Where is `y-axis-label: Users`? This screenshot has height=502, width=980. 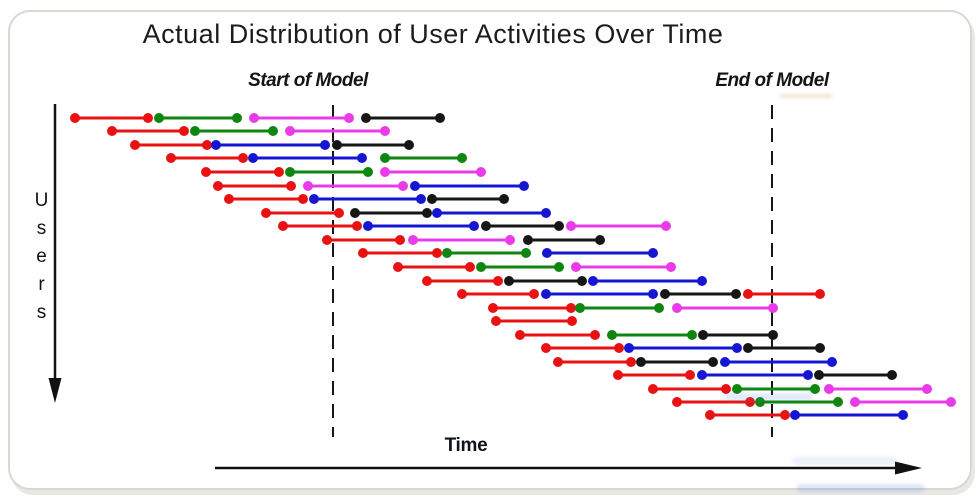
y-axis-label: Users is located at coordinates (41, 260).